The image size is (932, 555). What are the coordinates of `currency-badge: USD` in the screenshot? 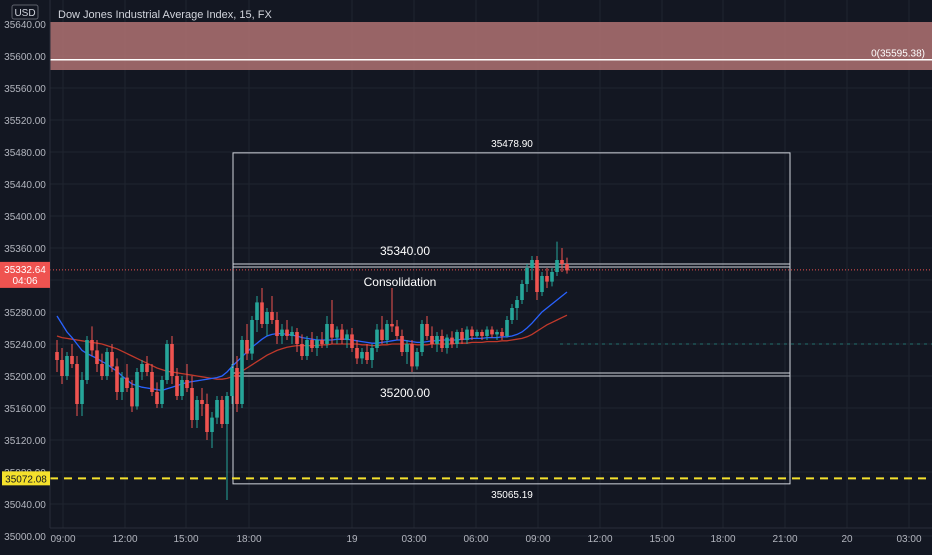 It's located at (24, 13).